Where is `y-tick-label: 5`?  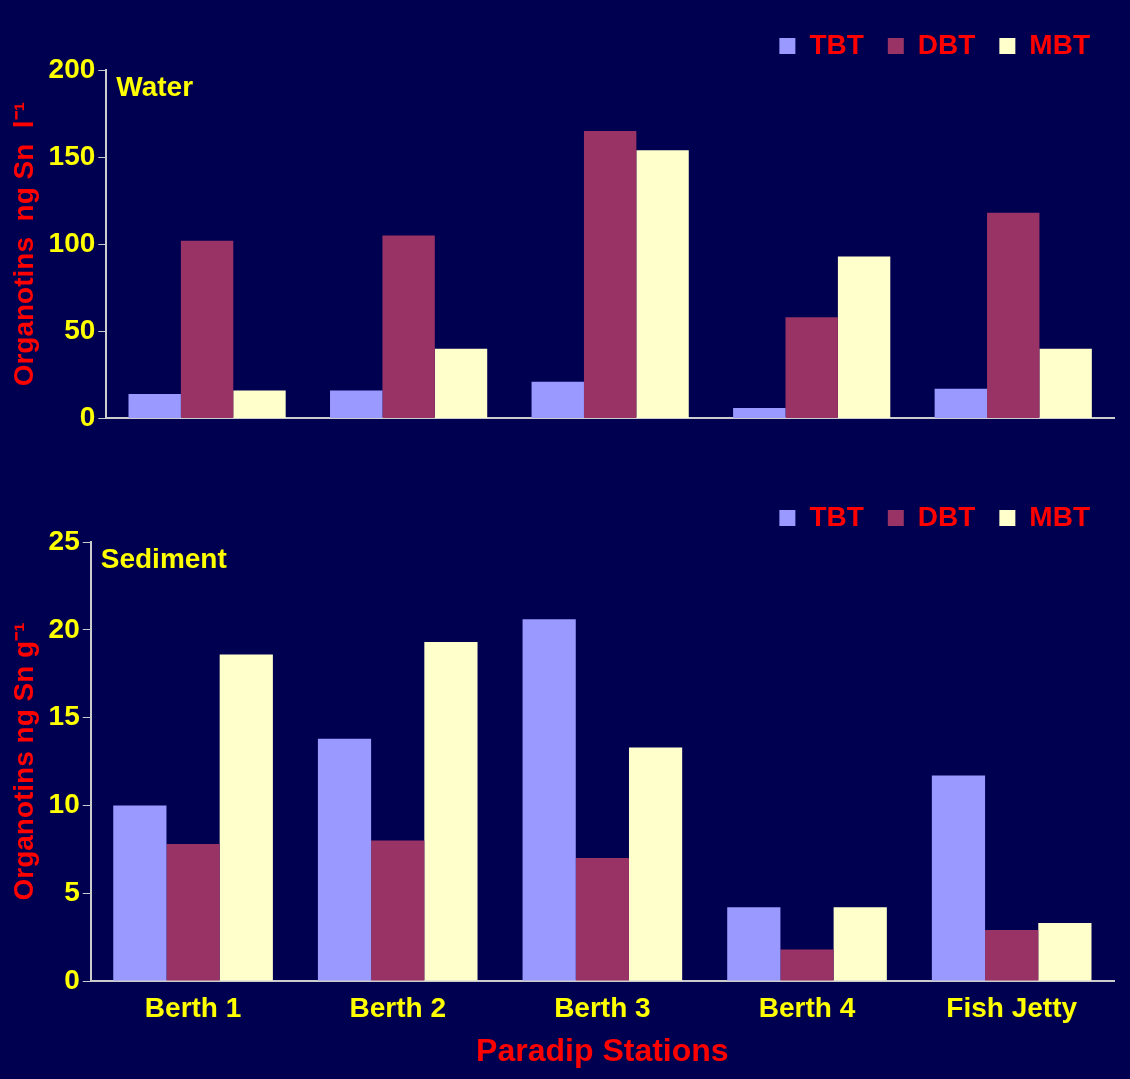 y-tick-label: 5 is located at coordinates (72, 891).